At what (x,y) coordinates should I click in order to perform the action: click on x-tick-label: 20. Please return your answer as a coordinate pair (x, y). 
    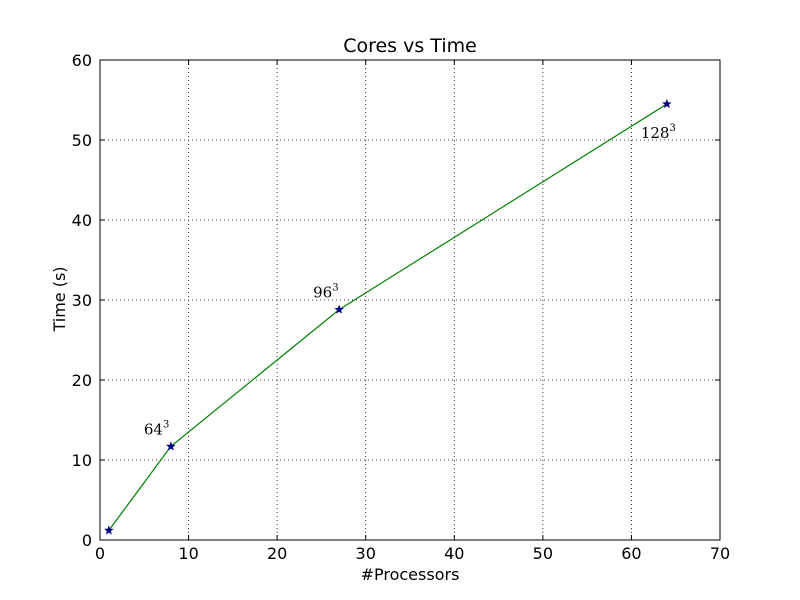
    Looking at the image, I should click on (277, 553).